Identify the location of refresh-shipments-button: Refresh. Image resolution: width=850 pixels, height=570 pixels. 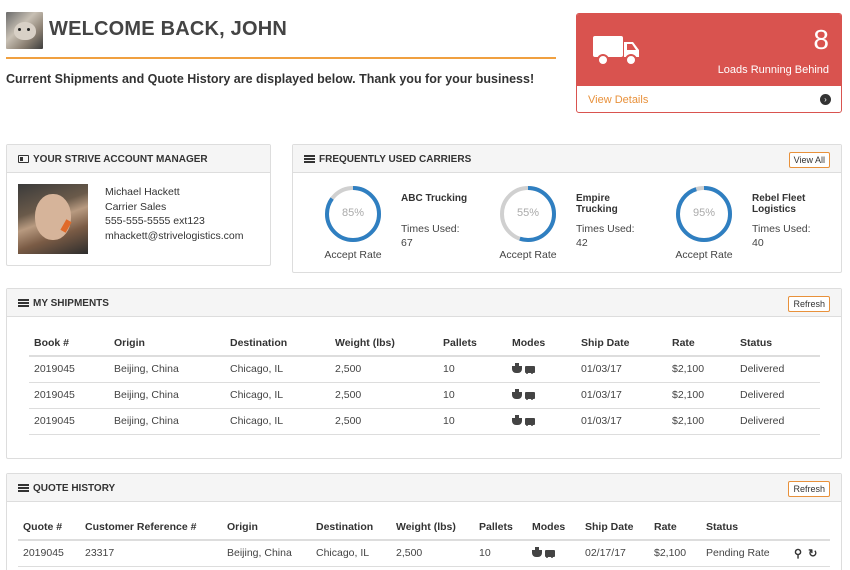
(809, 304).